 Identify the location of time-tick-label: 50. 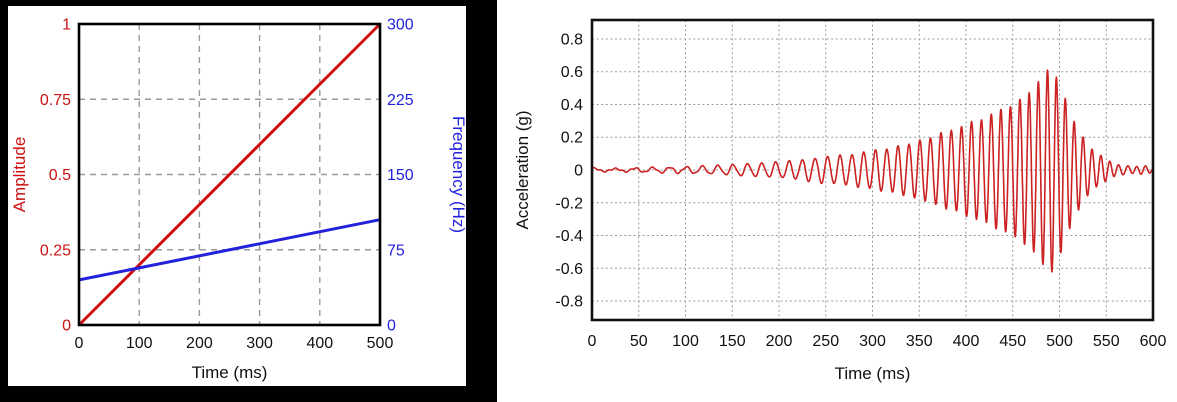
(639, 341).